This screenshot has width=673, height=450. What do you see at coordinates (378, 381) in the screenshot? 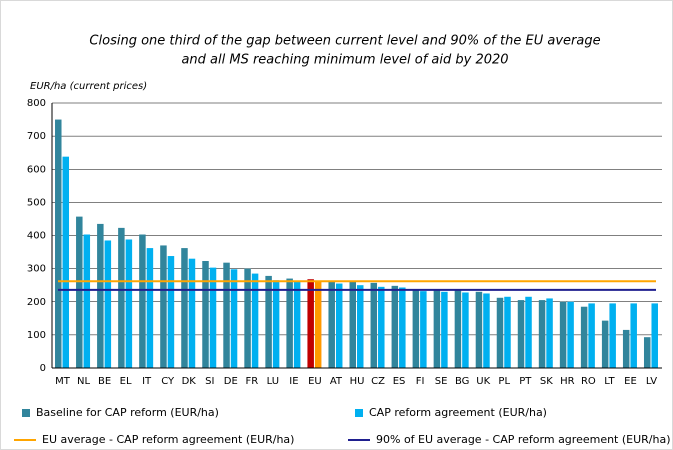
I see `x-tick-label: CZ` at bounding box center [378, 381].